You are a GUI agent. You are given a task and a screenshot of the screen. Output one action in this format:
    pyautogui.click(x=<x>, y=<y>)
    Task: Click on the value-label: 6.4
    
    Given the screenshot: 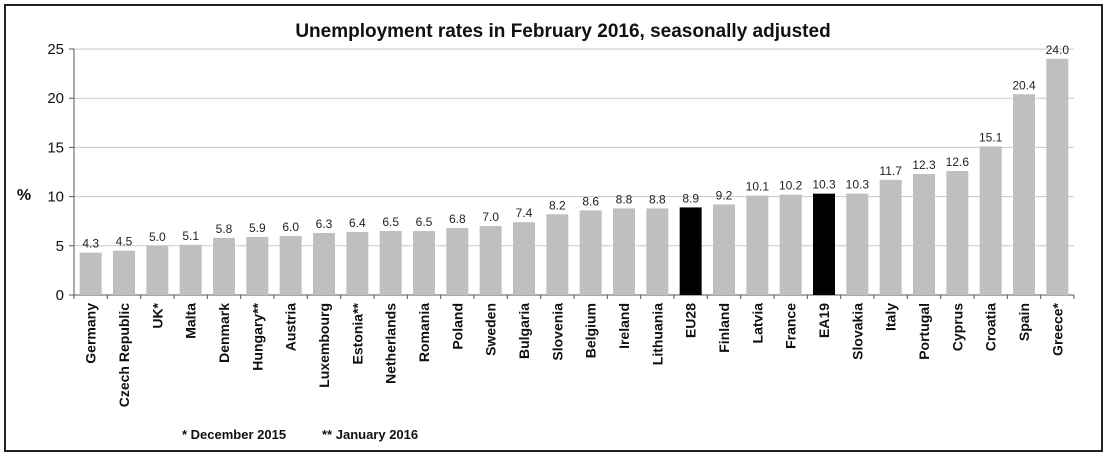 What is the action you would take?
    pyautogui.click(x=357, y=223)
    